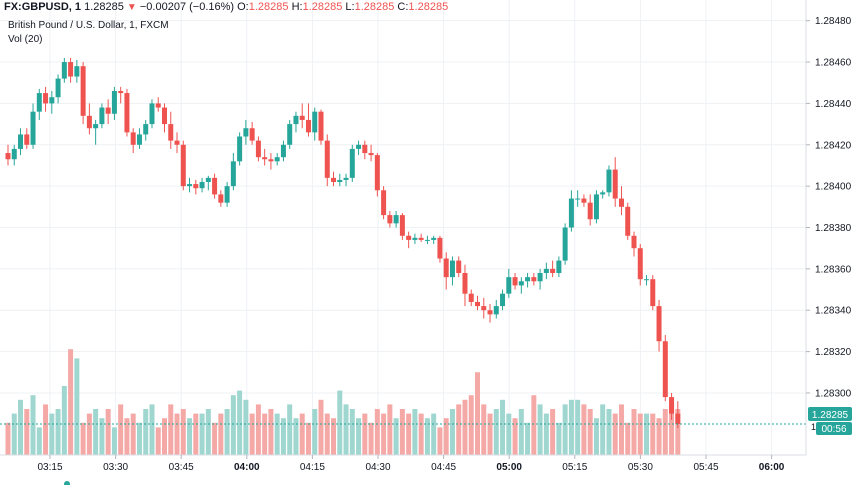  What do you see at coordinates (268, 7) in the screenshot?
I see `open-value: 1.28285` at bounding box center [268, 7].